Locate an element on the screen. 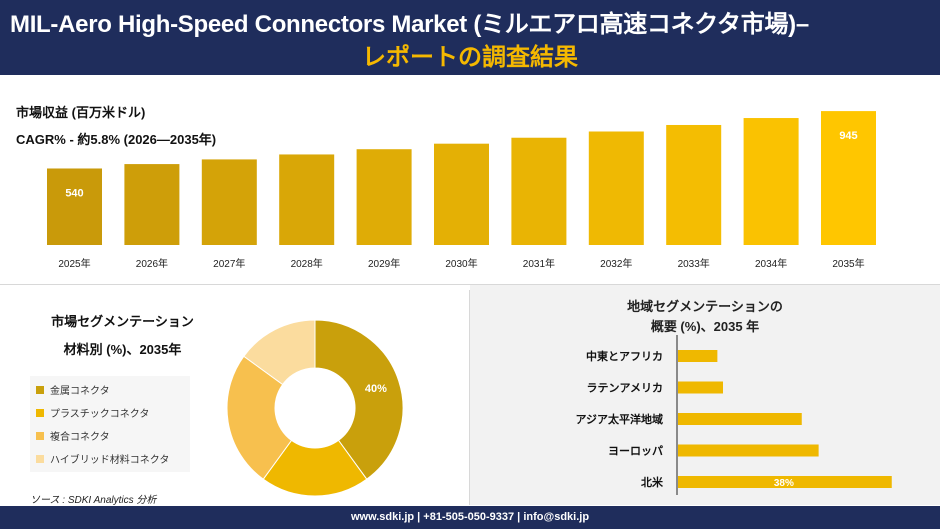 This screenshot has height=529, width=940. legend-label: プラスチックコネクタ is located at coordinates (100, 414).